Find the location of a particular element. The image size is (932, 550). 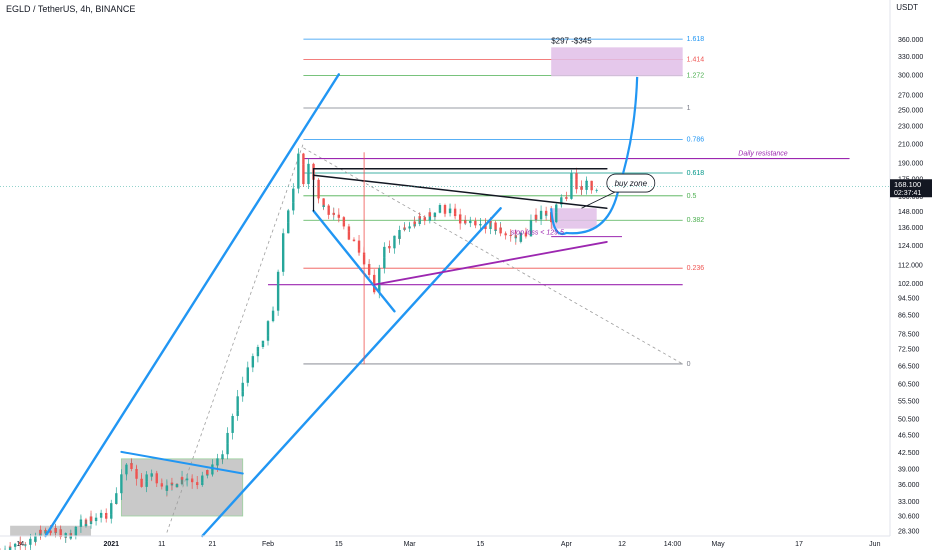

x-tick-label: Apr is located at coordinates (567, 544).